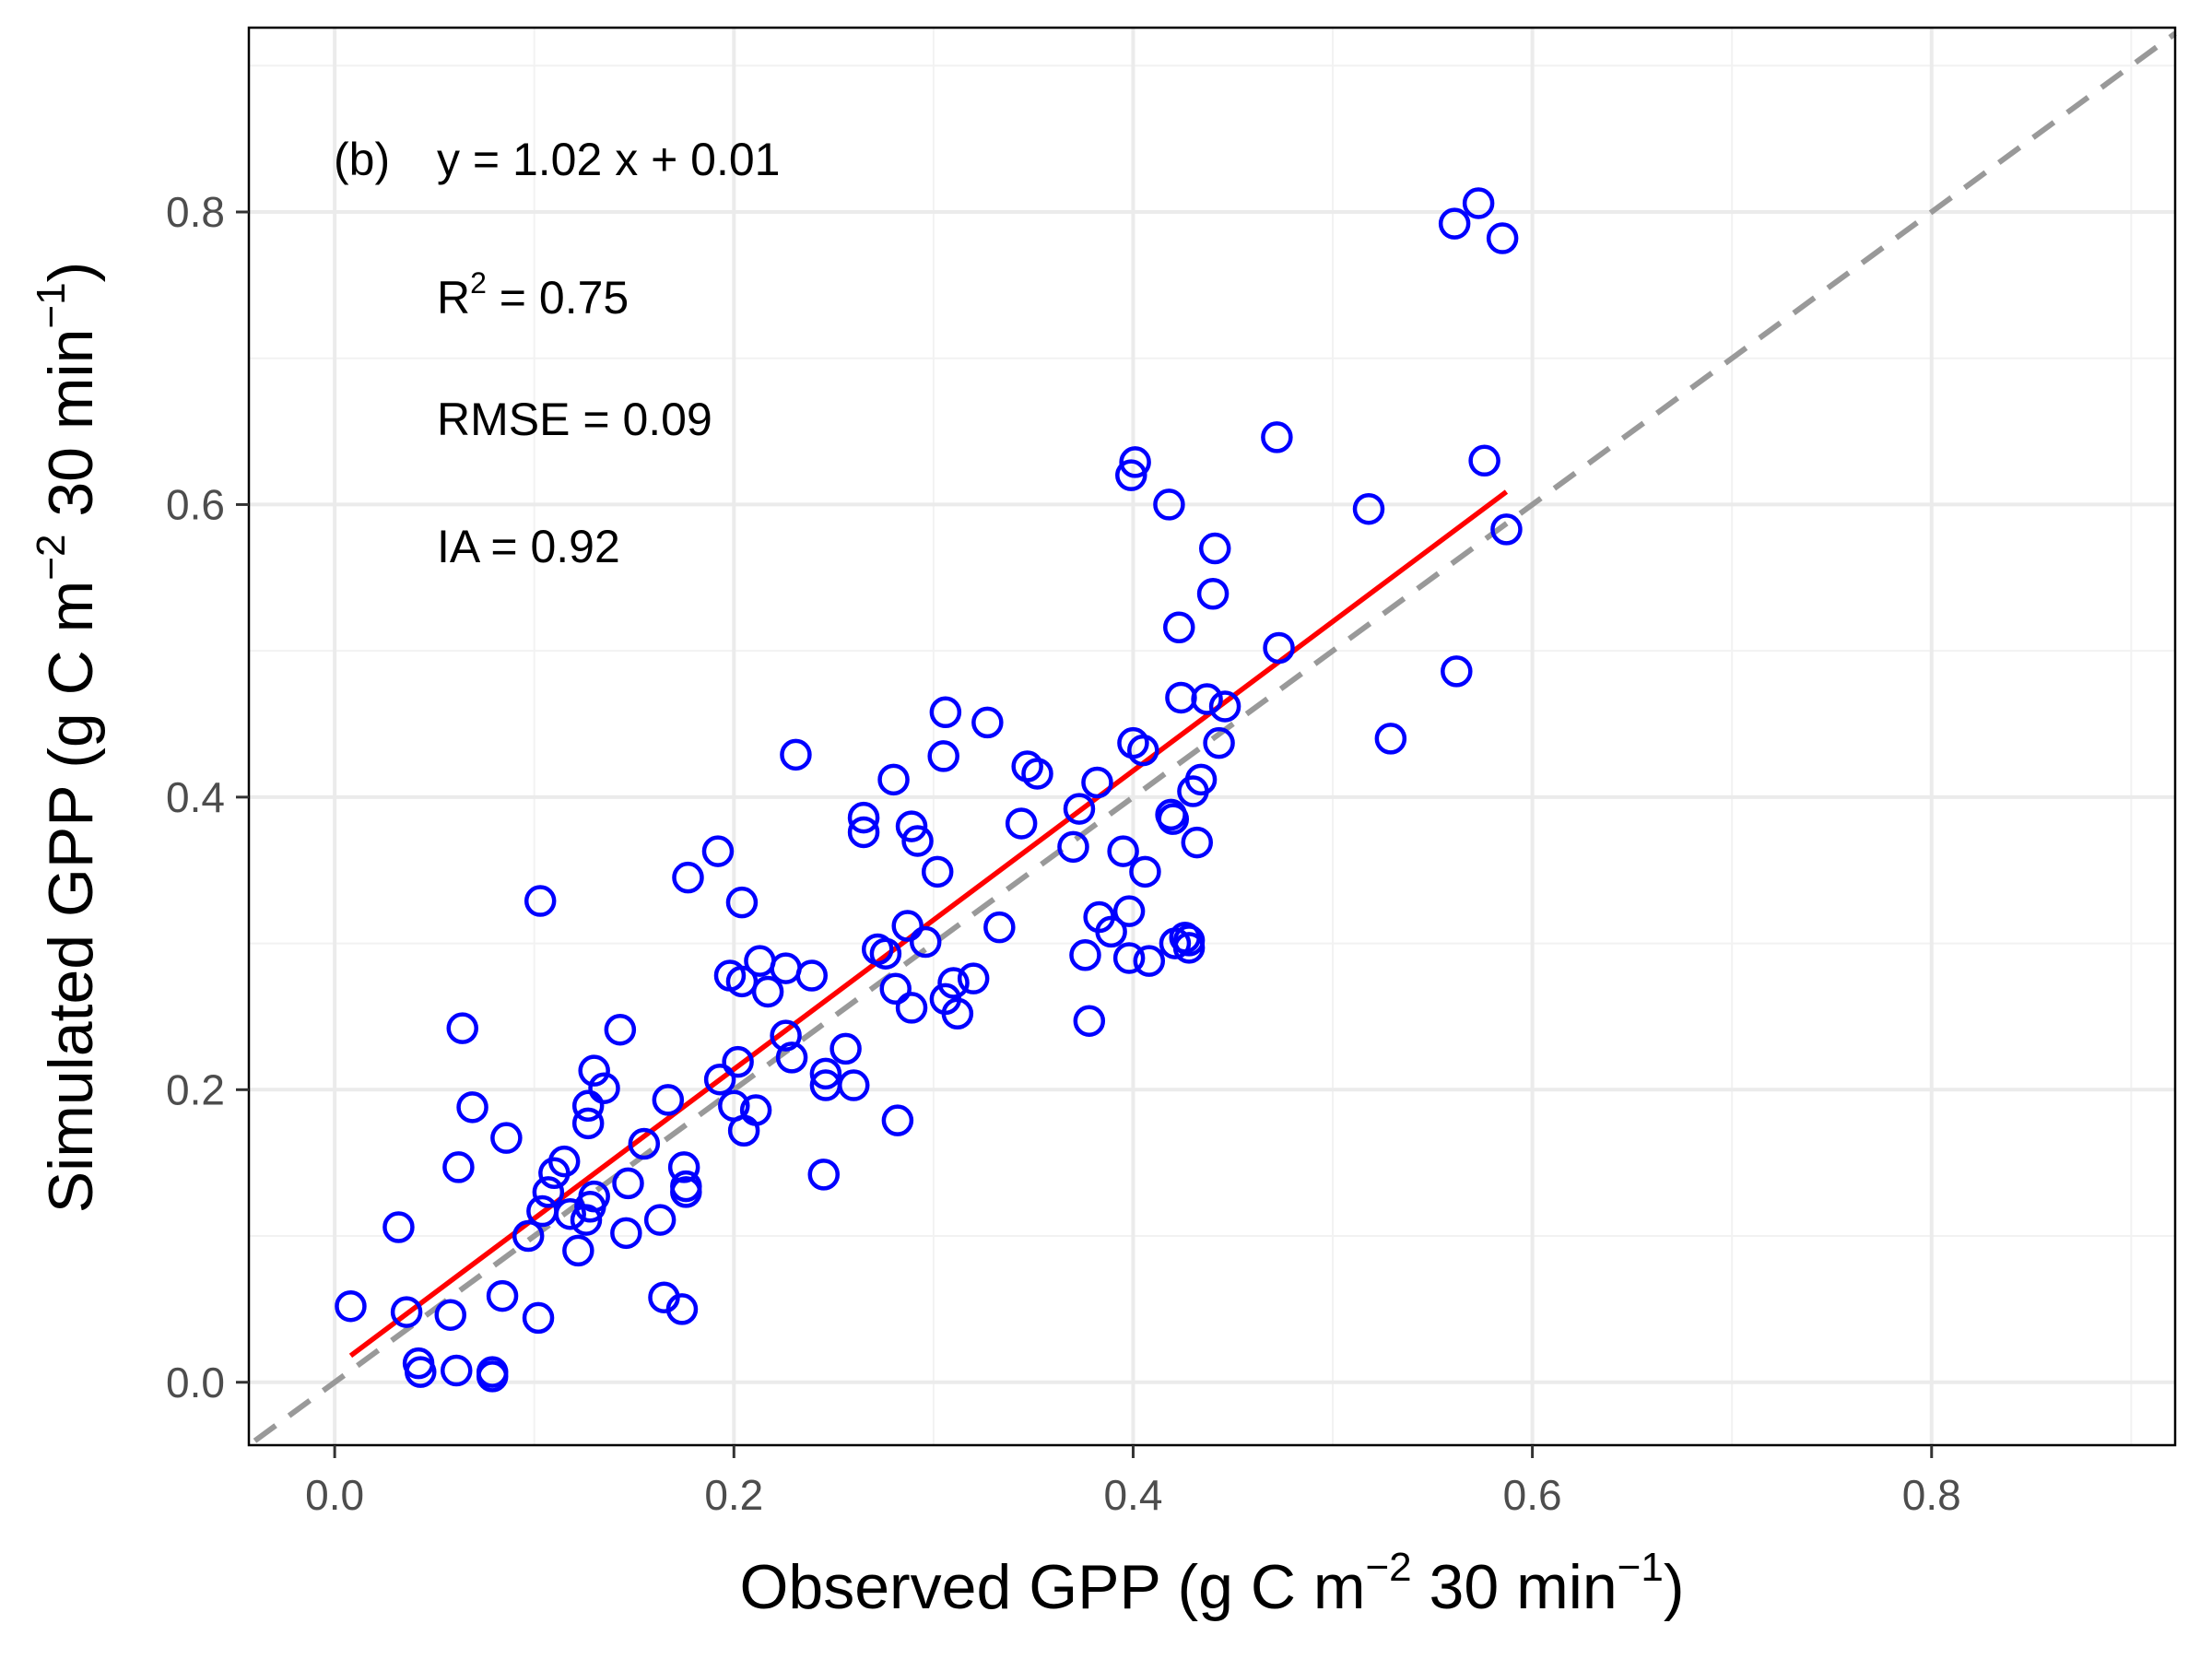 This screenshot has width=2212, height=1659. I want to click on y-axis-title-end: ), so click(71, 272).